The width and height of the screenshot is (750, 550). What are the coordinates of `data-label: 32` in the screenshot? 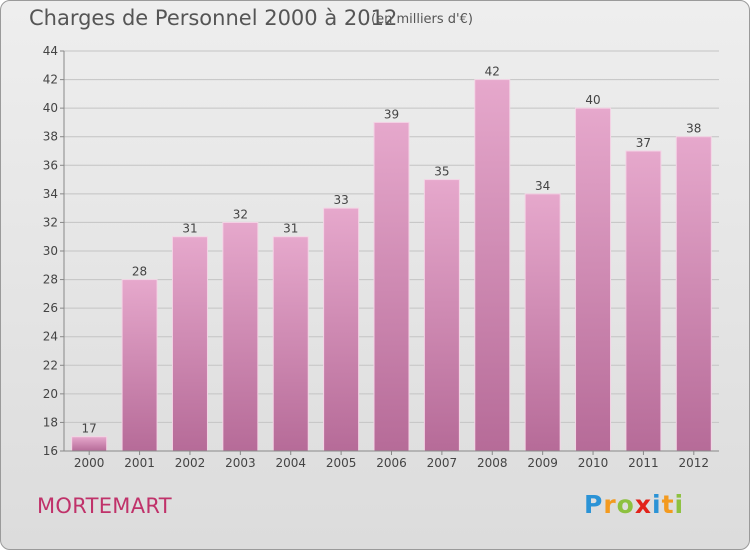 It's located at (240, 214).